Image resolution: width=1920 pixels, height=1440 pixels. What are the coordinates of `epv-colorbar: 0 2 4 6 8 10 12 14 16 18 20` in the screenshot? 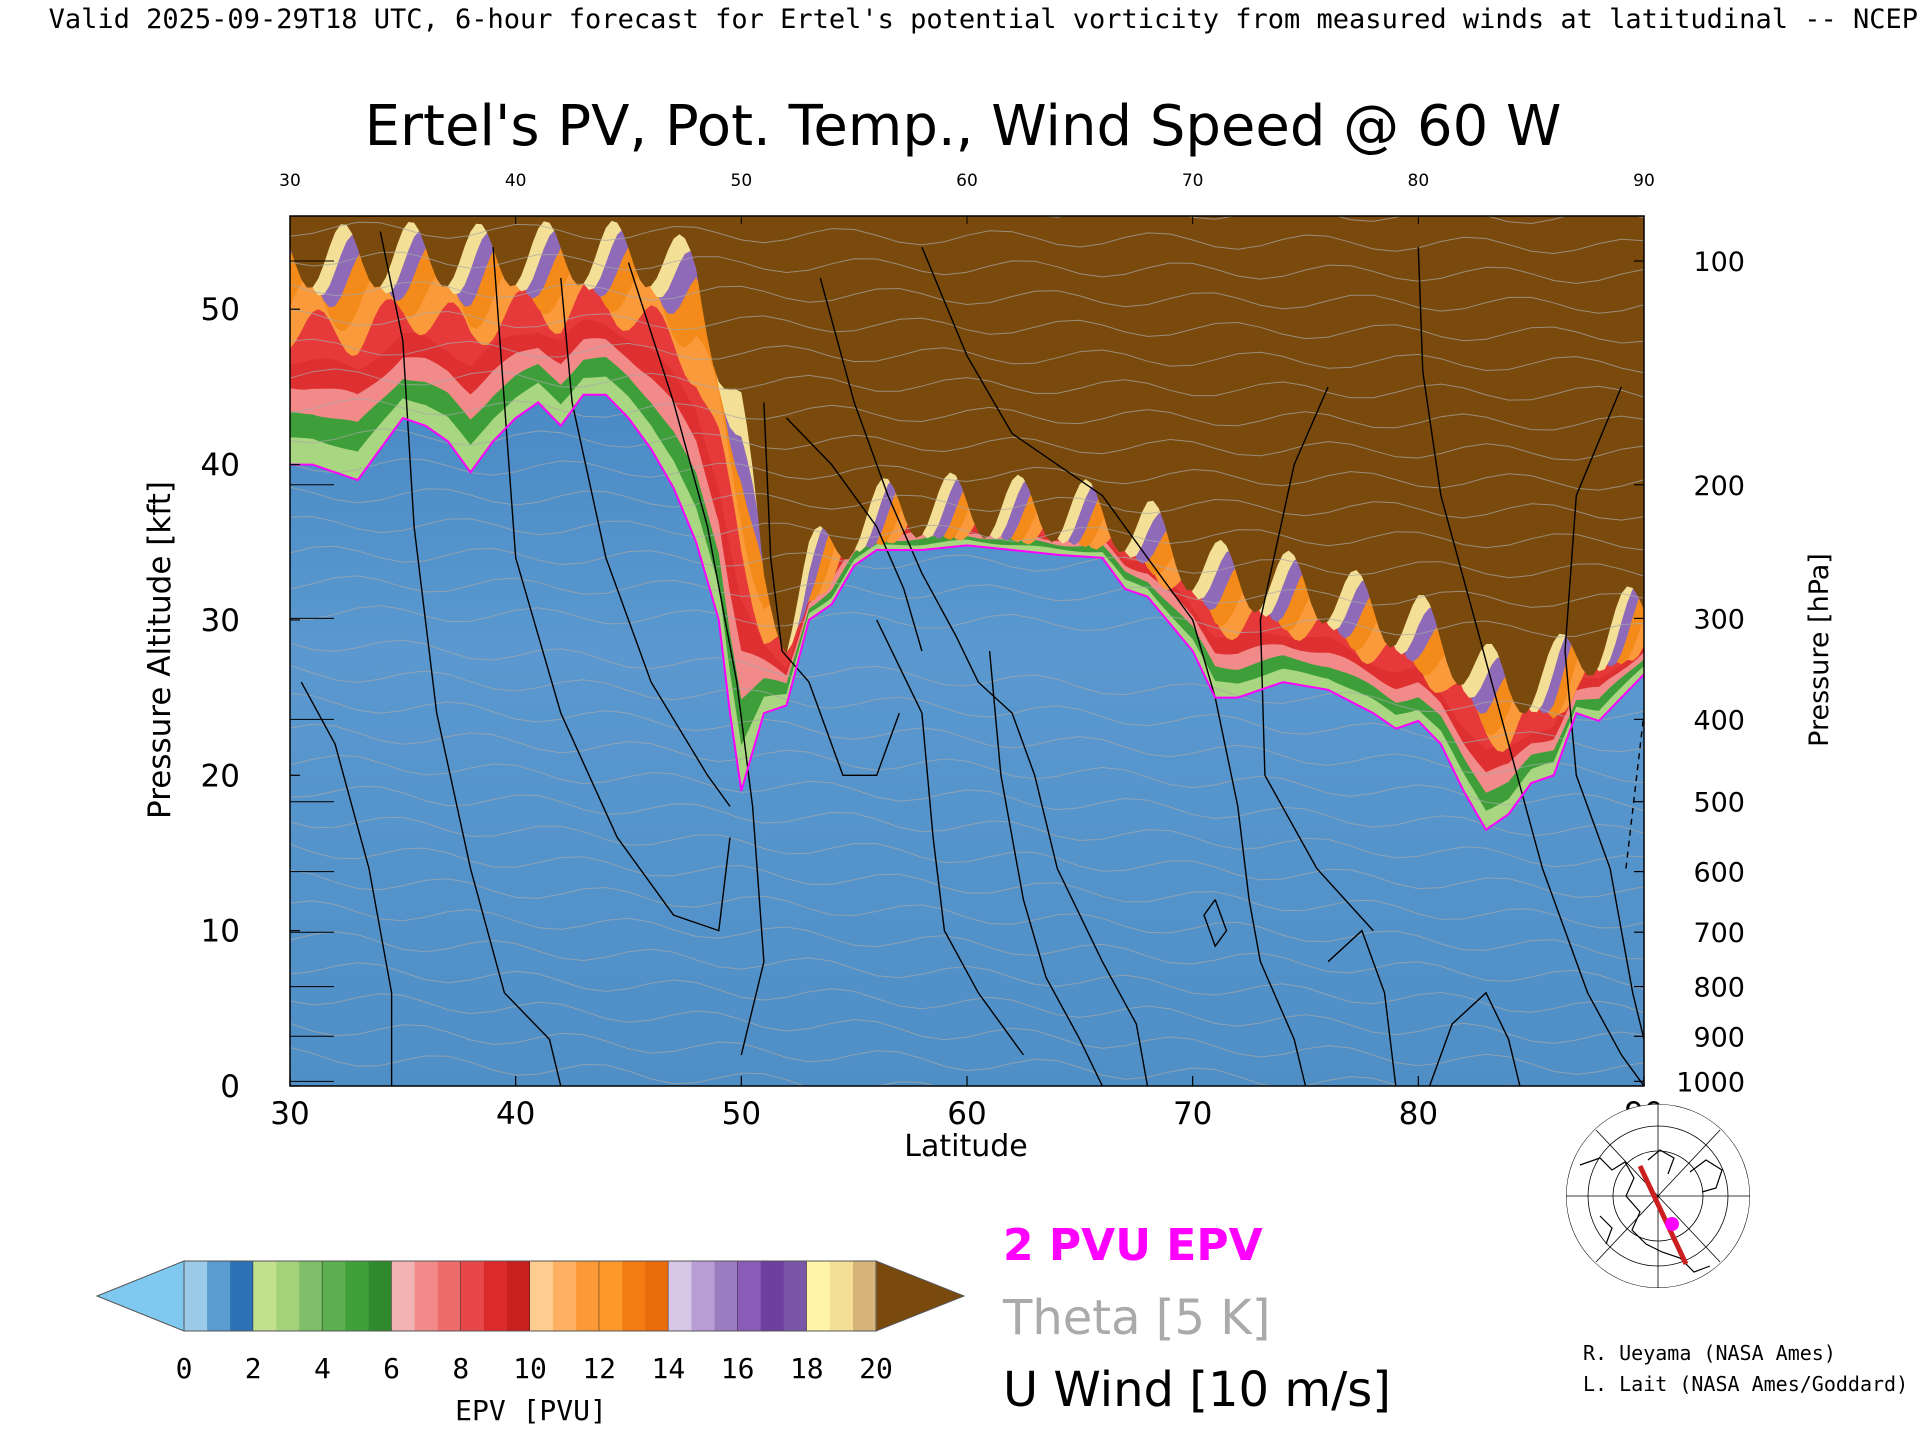 It's located at (530, 1322).